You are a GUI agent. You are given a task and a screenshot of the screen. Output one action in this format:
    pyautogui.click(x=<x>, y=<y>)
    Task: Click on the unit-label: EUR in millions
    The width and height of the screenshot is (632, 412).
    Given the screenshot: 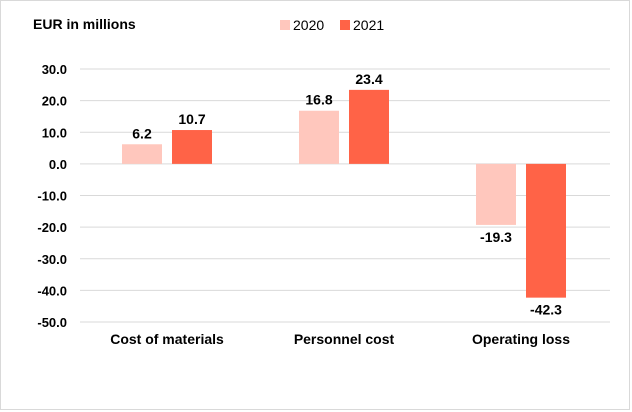 What is the action you would take?
    pyautogui.click(x=84, y=24)
    